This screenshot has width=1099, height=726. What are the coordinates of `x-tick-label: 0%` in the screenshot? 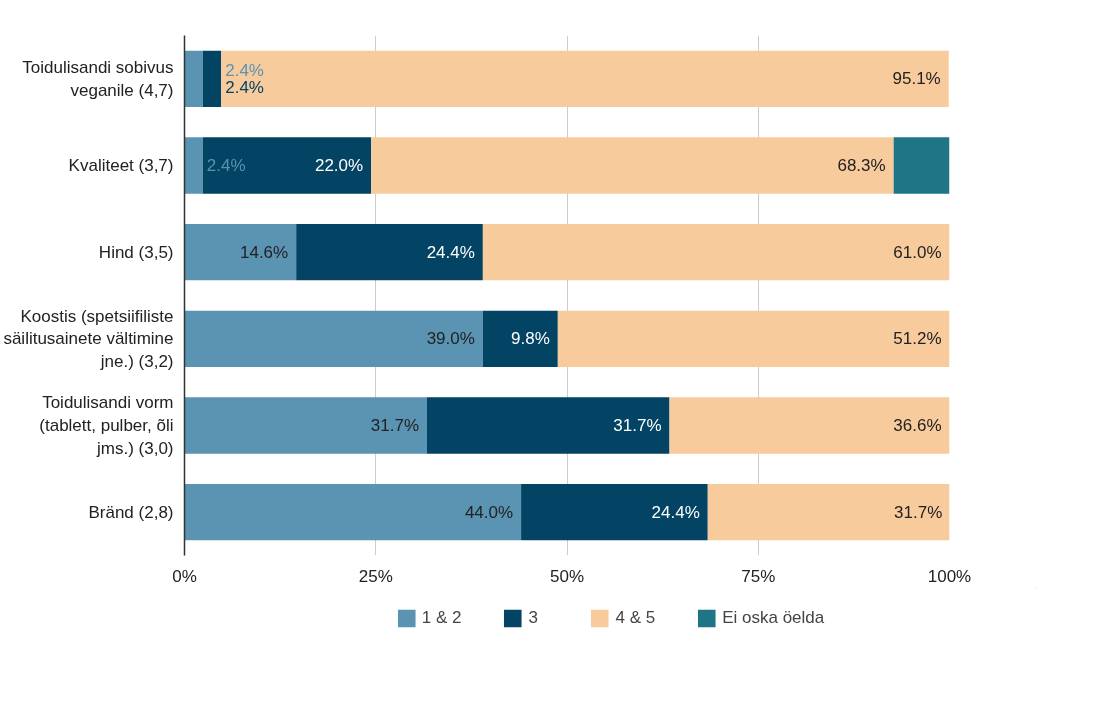 It's located at (184, 576).